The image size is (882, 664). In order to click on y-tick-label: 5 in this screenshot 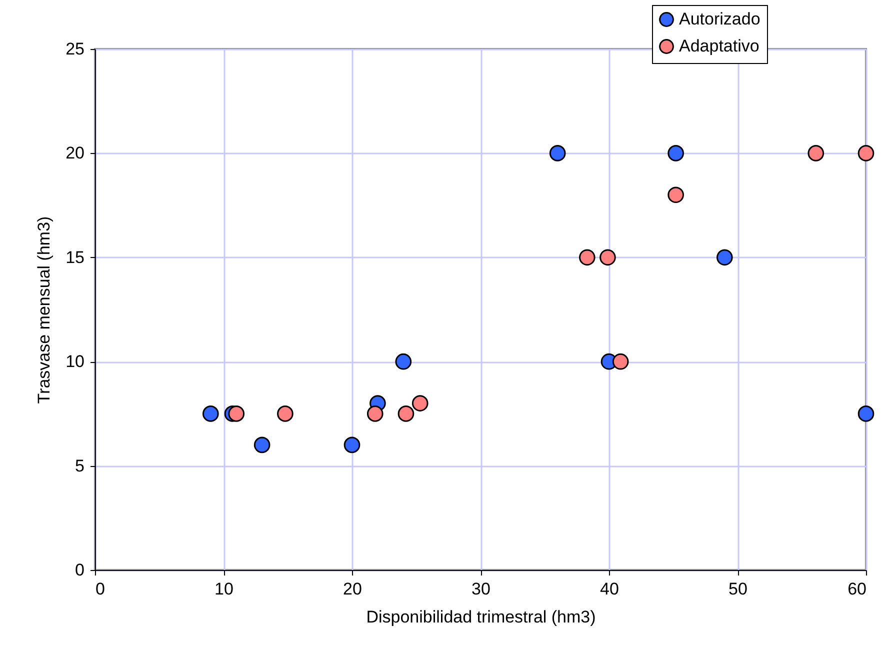, I will do `click(79, 466)`.